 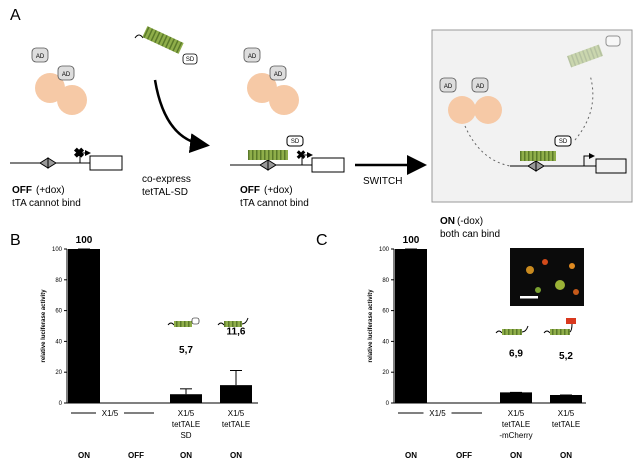 I want to click on state: ON, so click(x=447, y=221).